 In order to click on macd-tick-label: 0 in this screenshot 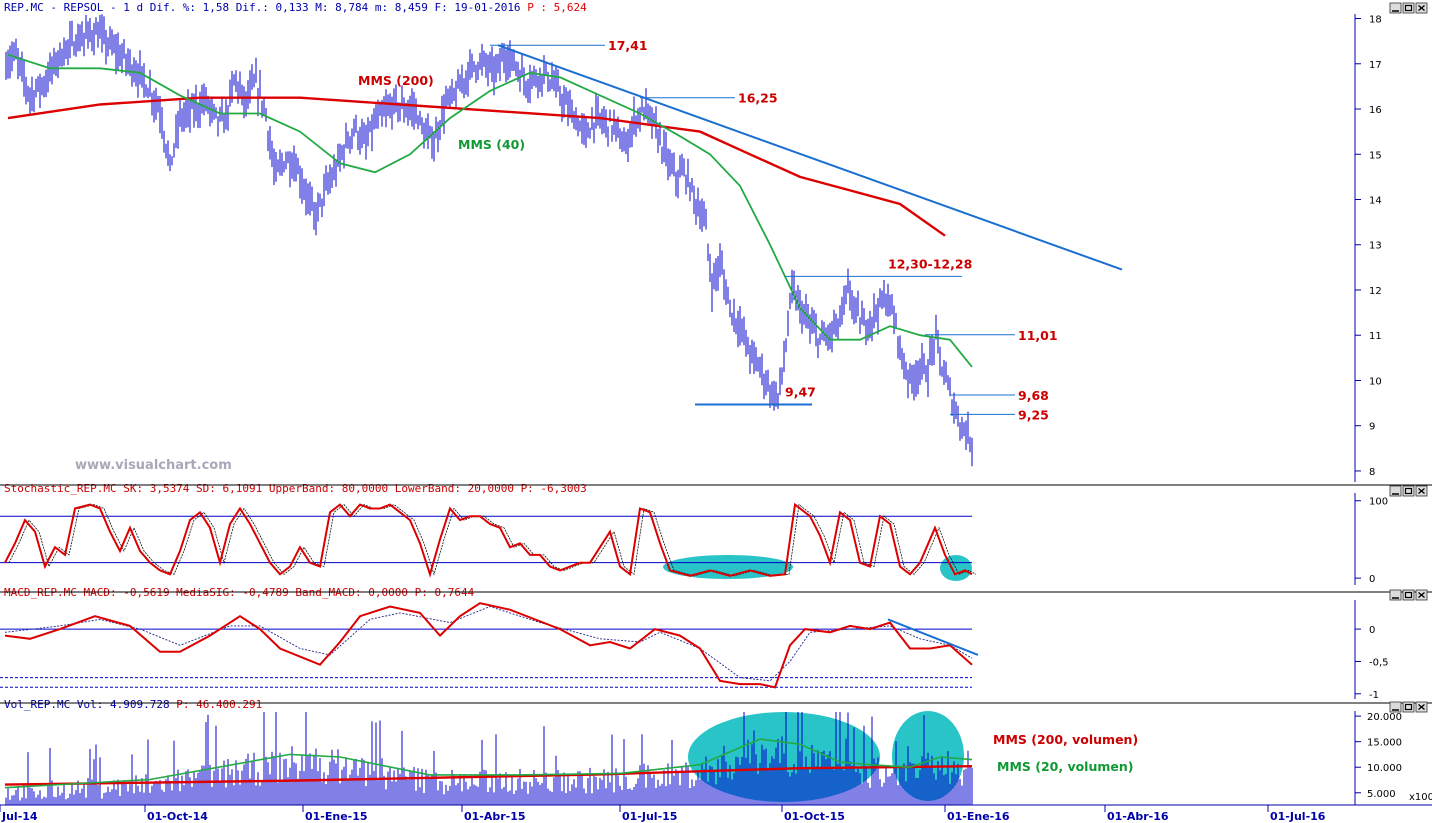, I will do `click(1372, 630)`.